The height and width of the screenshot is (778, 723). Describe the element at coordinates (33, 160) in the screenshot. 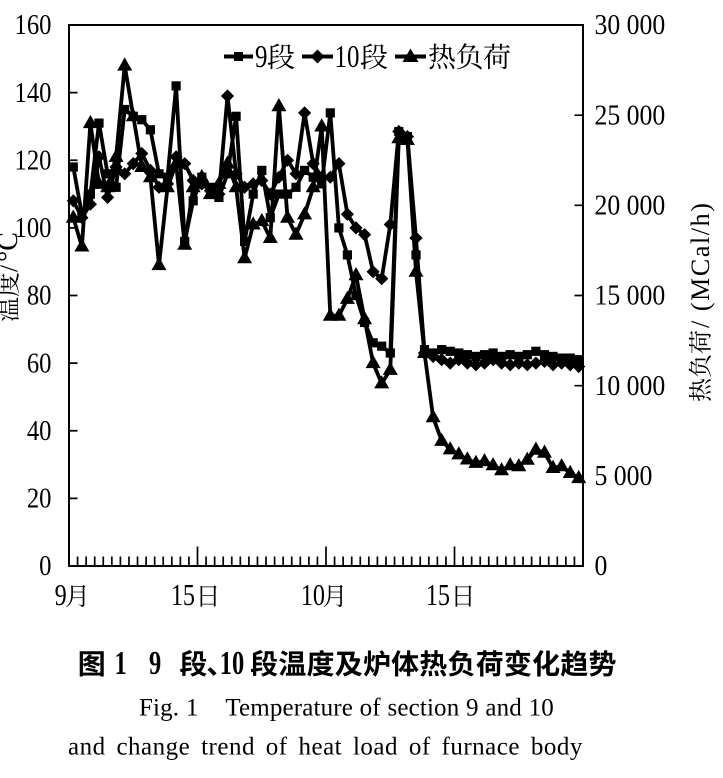

I see `svg-text: 120` at that location.